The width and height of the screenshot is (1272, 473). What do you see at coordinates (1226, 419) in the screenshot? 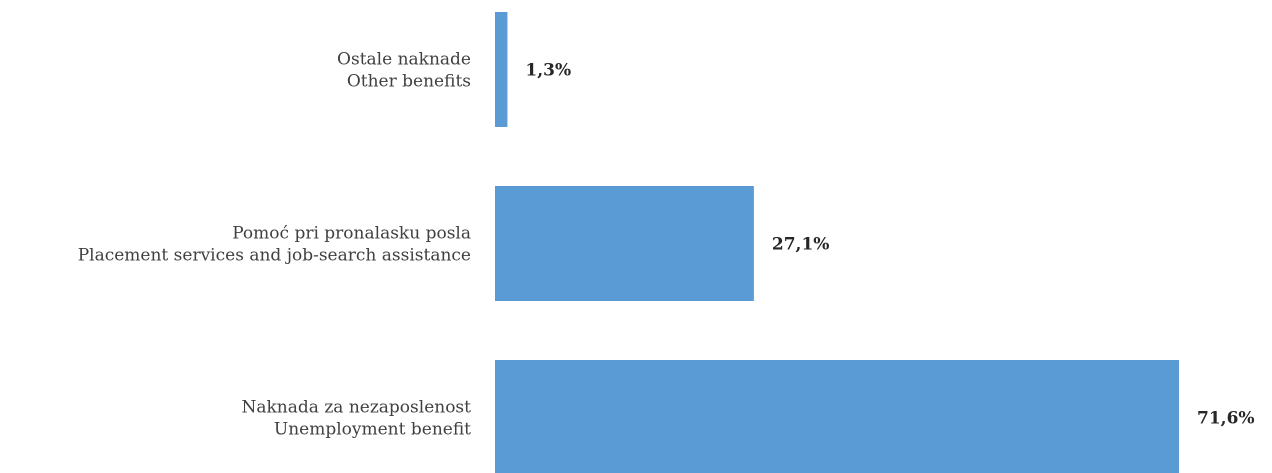
I see `value-label-2: 71,6%` at bounding box center [1226, 419].